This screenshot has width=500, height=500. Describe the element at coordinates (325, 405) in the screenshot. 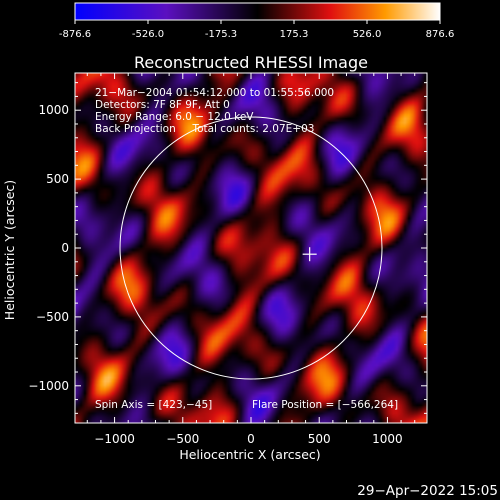

I see `annotation-flare-position: Flare Position = [−566,264]` at that location.